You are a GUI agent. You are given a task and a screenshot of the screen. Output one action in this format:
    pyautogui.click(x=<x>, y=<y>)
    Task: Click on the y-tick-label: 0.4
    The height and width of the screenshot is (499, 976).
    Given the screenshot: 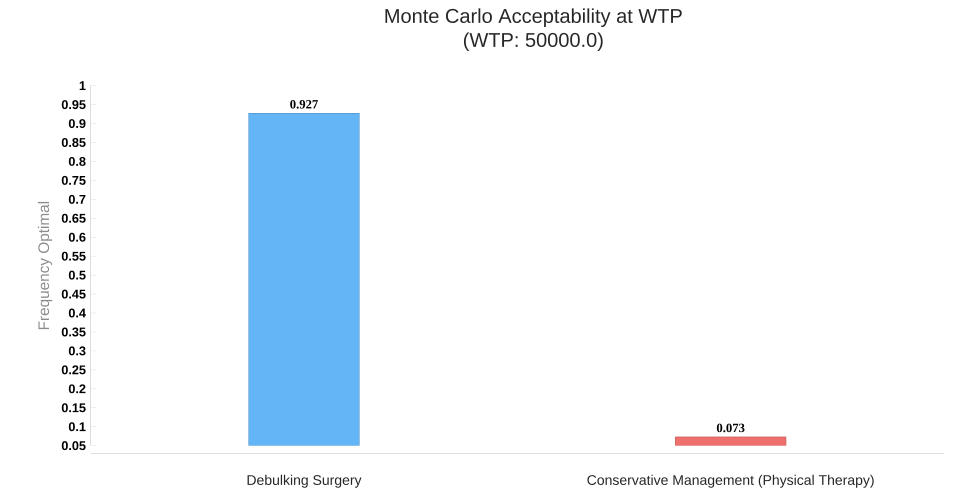 What is the action you would take?
    pyautogui.click(x=77, y=313)
    